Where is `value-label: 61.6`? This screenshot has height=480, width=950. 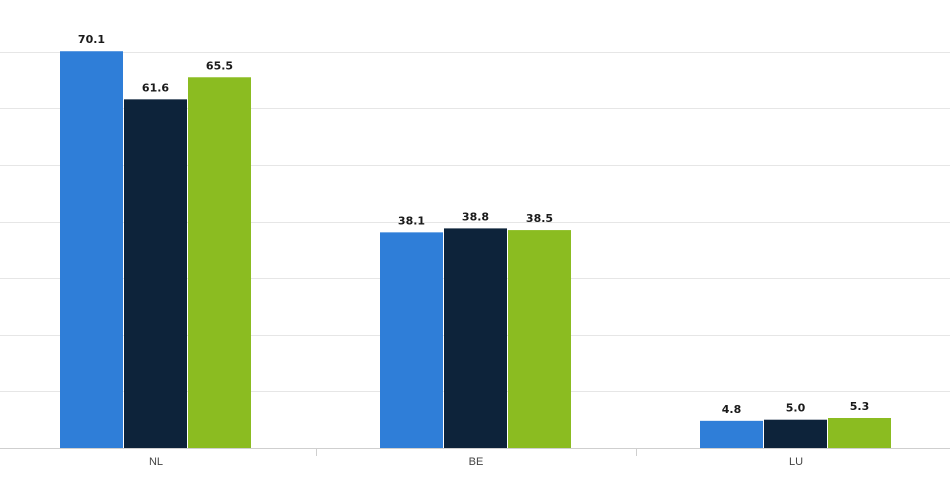
value-label: 61.6 is located at coordinates (155, 87).